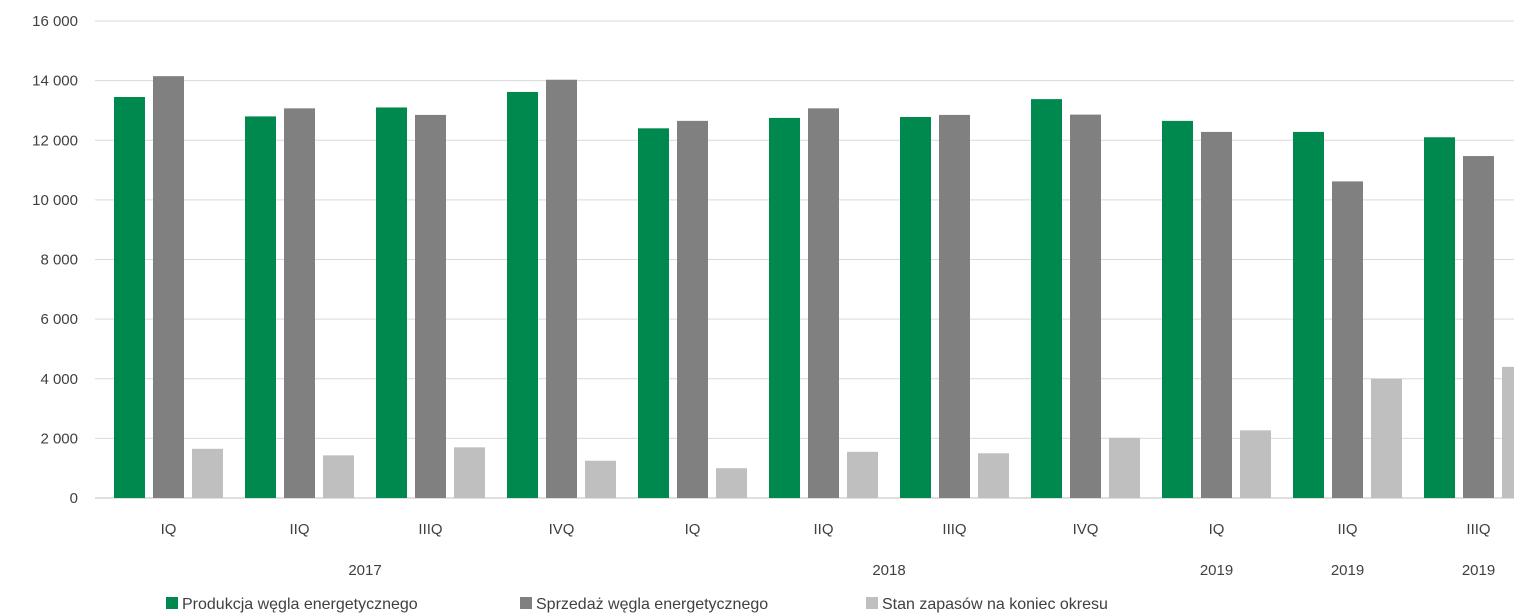 The height and width of the screenshot is (613, 1514). Describe the element at coordinates (995, 604) in the screenshot. I see `legend-label: Stan zapasów na koniec okresu` at that location.